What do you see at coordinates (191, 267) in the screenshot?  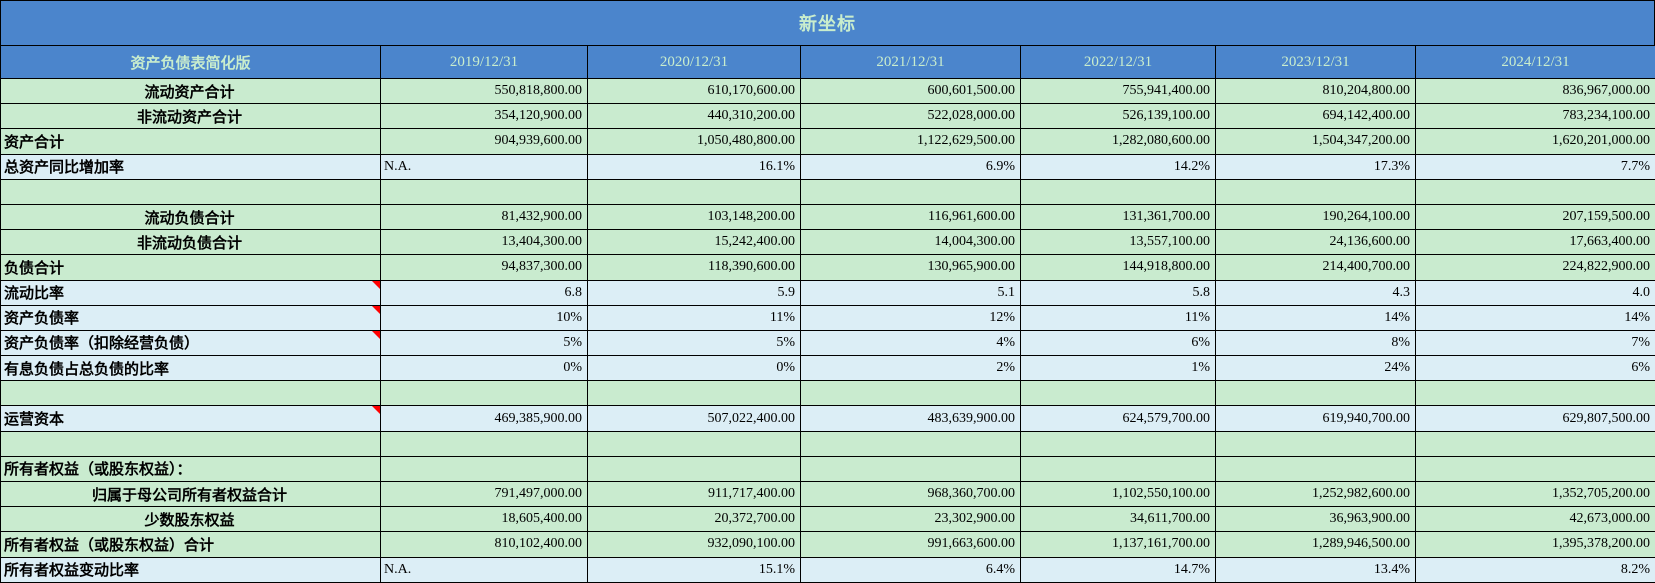 I see `row-label-cell: 负债合计` at bounding box center [191, 267].